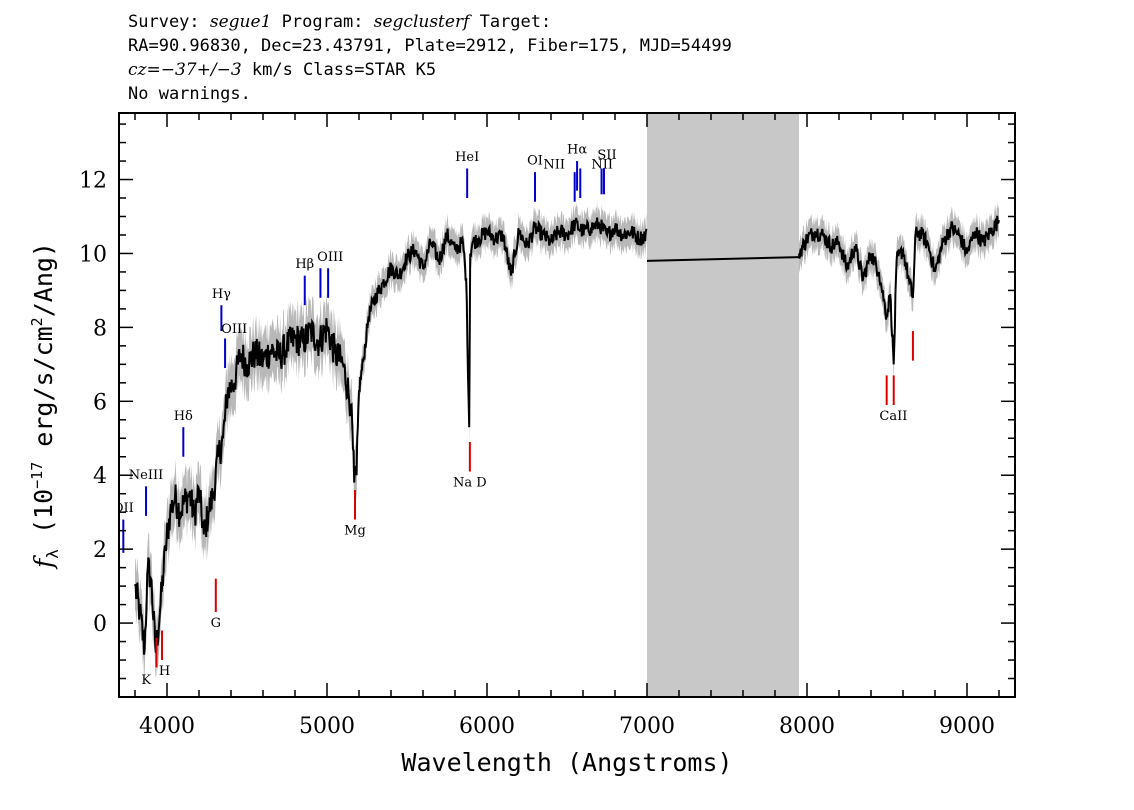  I want to click on cz-label: cz, so click(137, 70).